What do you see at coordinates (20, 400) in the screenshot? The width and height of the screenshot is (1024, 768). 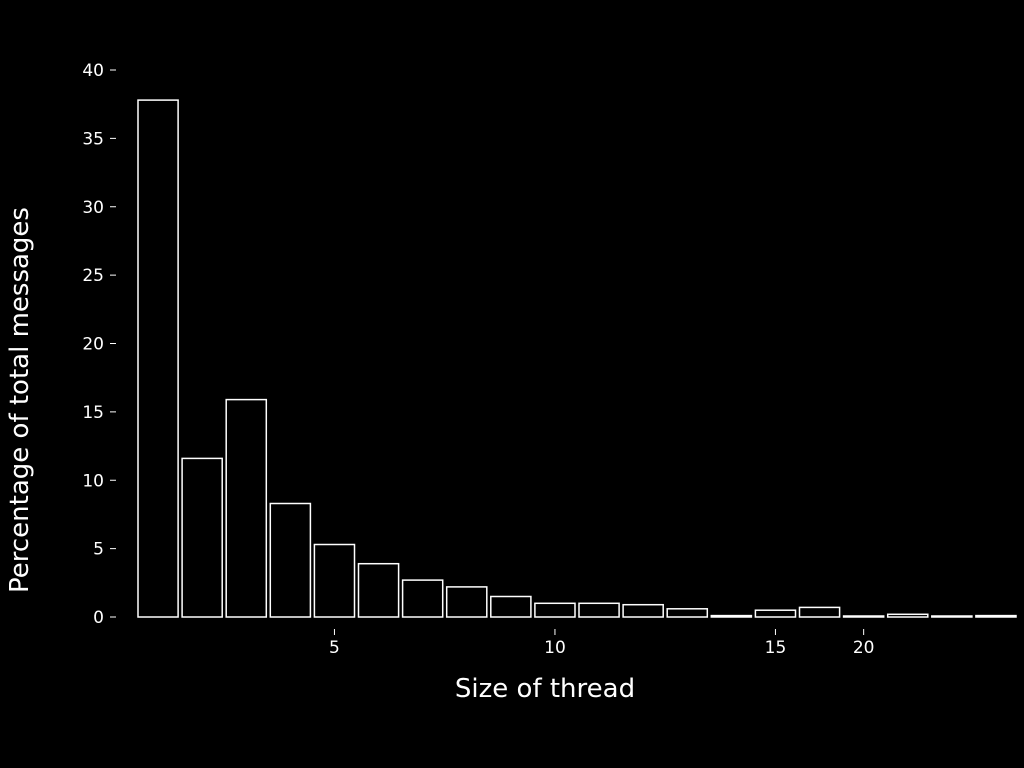 I see `y-axis-title: Percentage of total messages` at bounding box center [20, 400].